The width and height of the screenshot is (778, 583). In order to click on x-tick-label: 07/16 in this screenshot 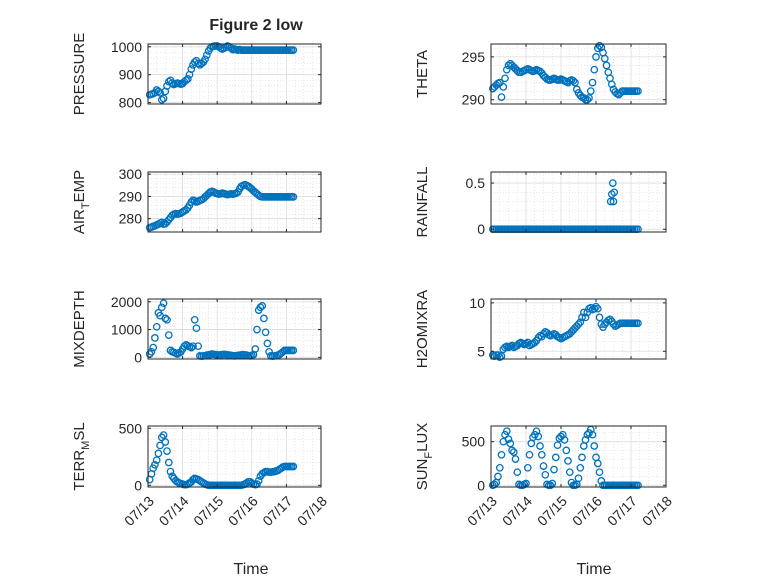, I will do `click(243, 511)`.